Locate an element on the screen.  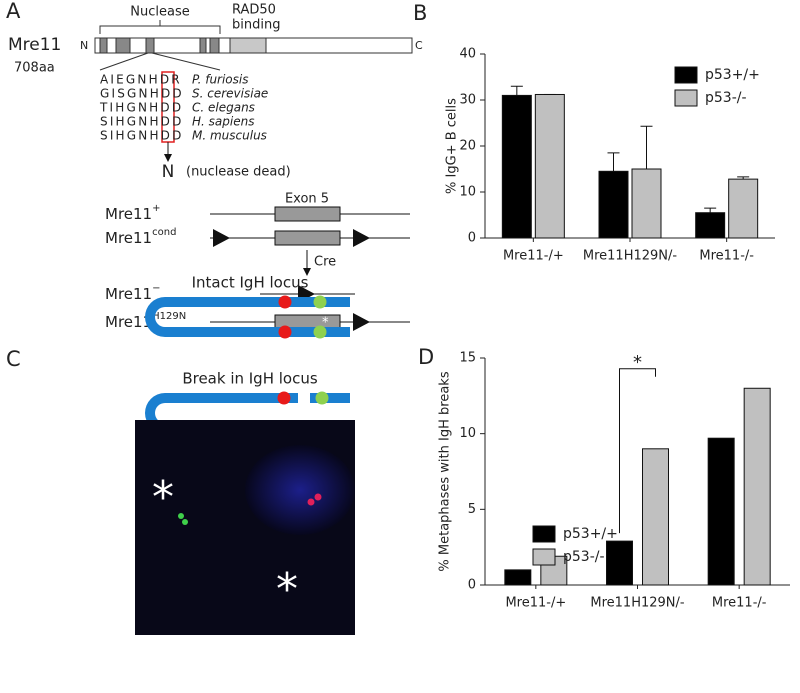
chromosome-fragment is located at coordinates (330, 398).